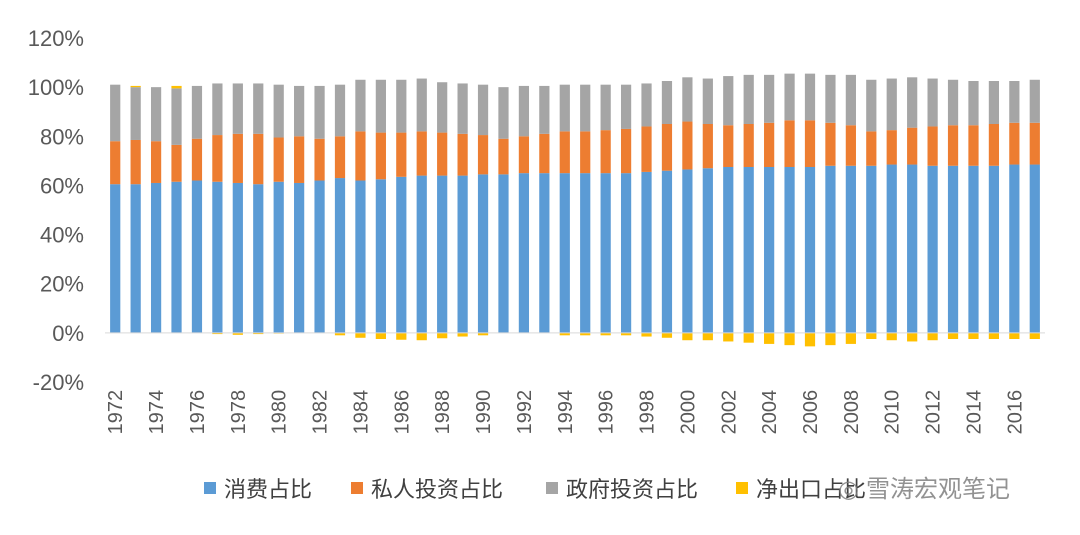 This screenshot has height=535, width=1080. Describe the element at coordinates (811, 490) in the screenshot. I see `legend-label: 净出口占比` at that location.